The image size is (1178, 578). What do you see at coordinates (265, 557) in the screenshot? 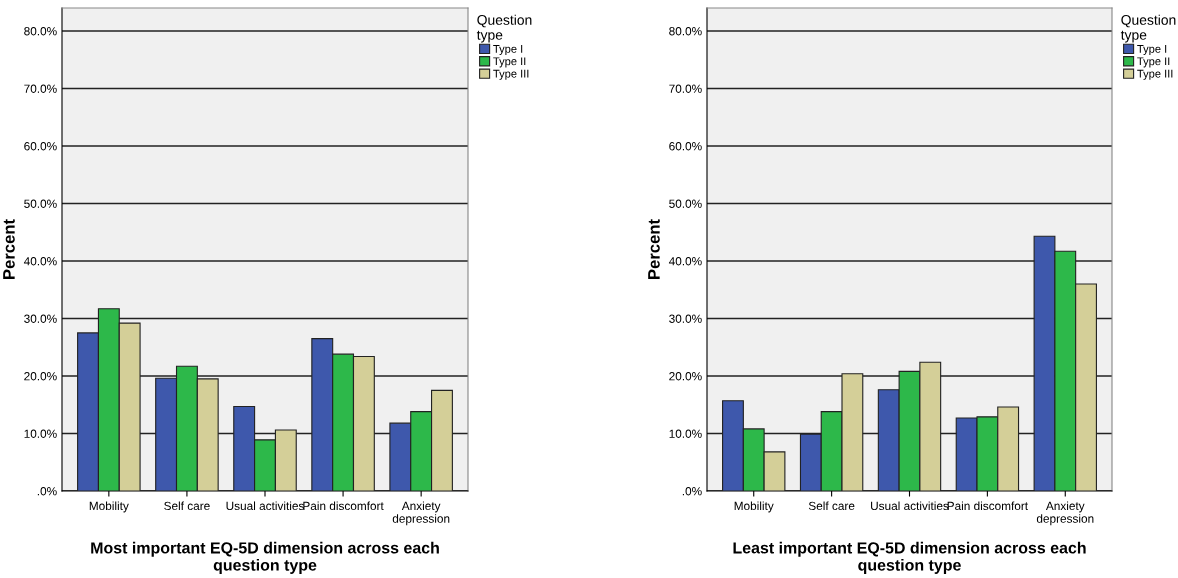
I see `x-axis-title: Most important EQ-5D dimension across each question type` at bounding box center [265, 557].